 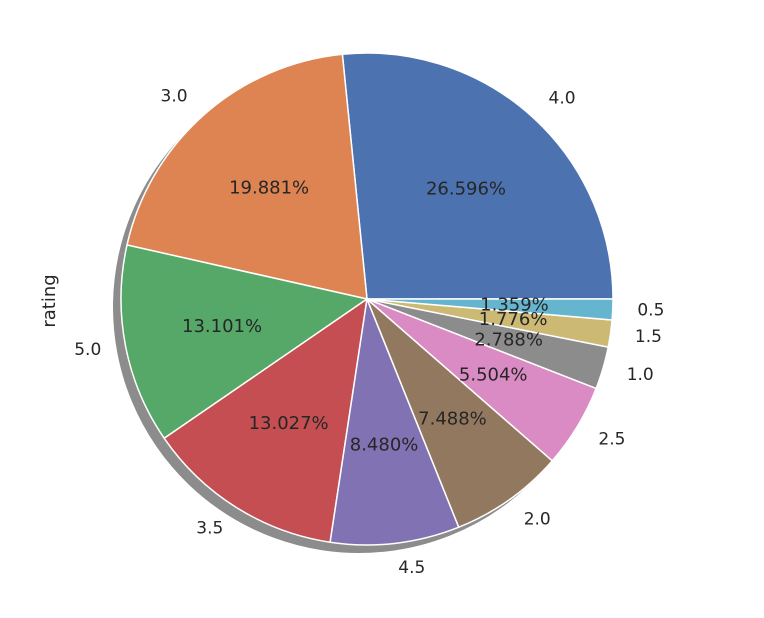 What do you see at coordinates (269, 188) in the screenshot?
I see `slice-percent-3-0: 19.881%` at bounding box center [269, 188].